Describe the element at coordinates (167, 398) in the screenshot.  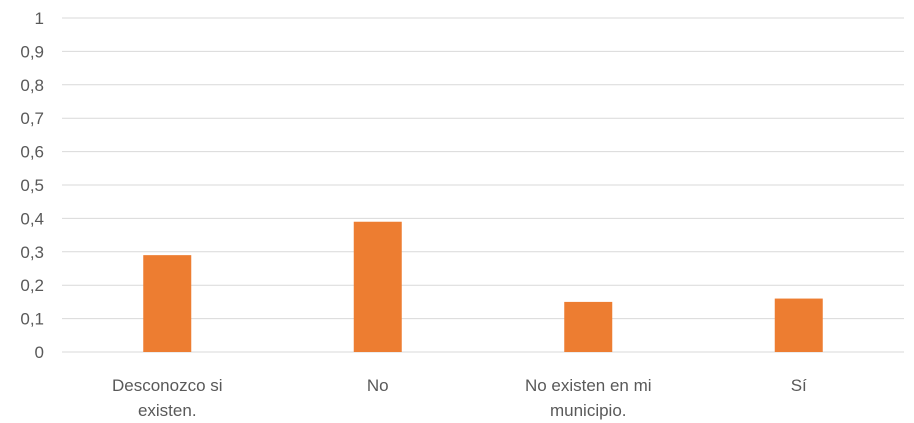
I see `x-category-label: Desconozco si existen.` at that location.